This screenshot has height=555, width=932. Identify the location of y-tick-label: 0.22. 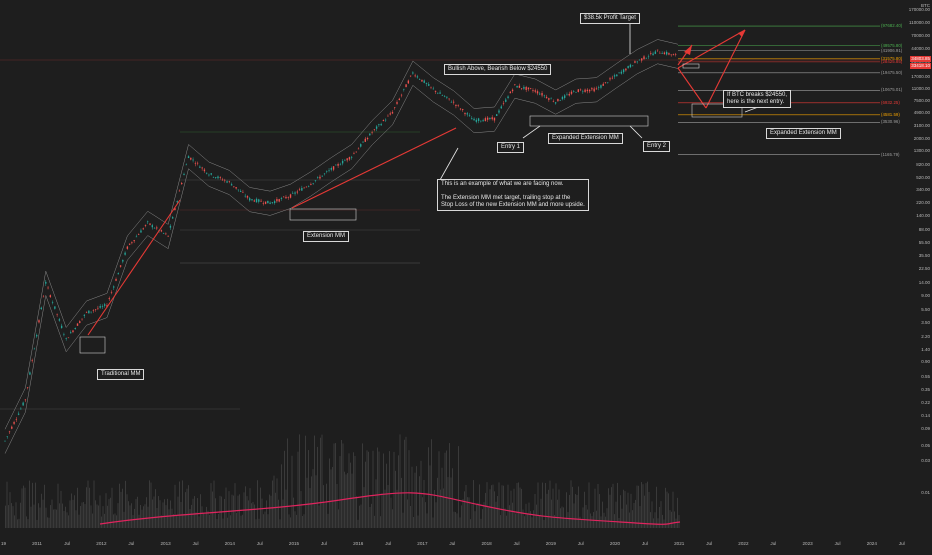
(925, 403).